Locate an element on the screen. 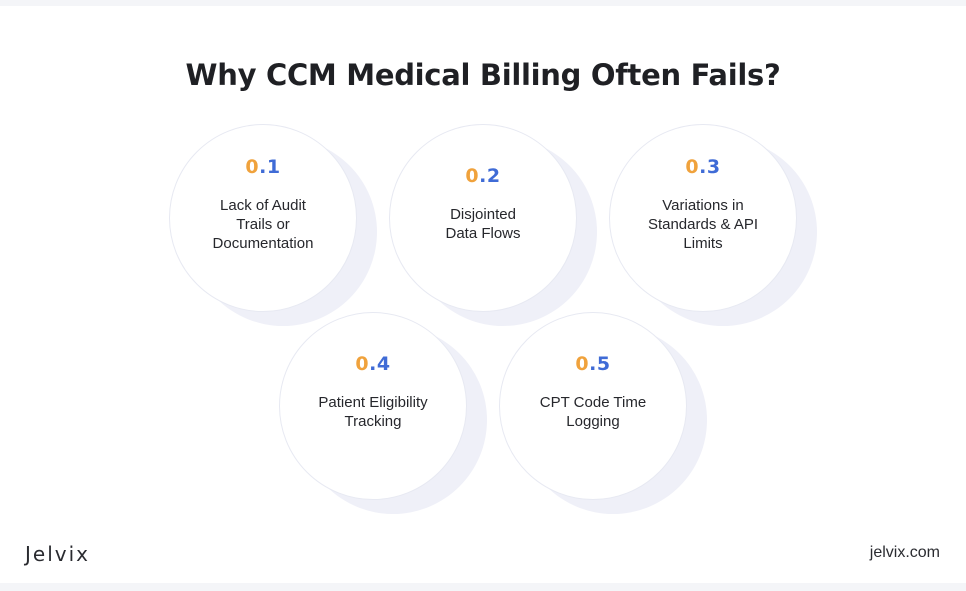 This screenshot has height=591, width=966. label-line: Lack of Audit is located at coordinates (263, 205).